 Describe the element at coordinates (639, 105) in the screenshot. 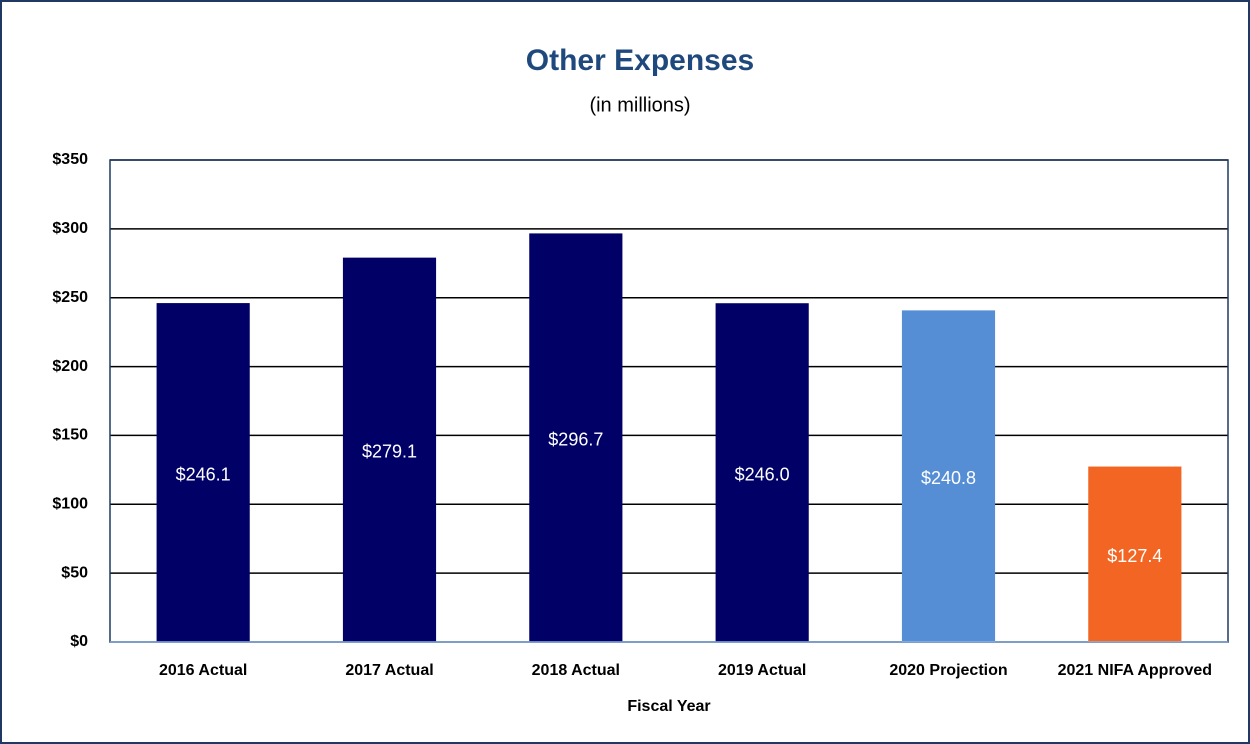

I see `chart-subtitle: (in millions)` at that location.